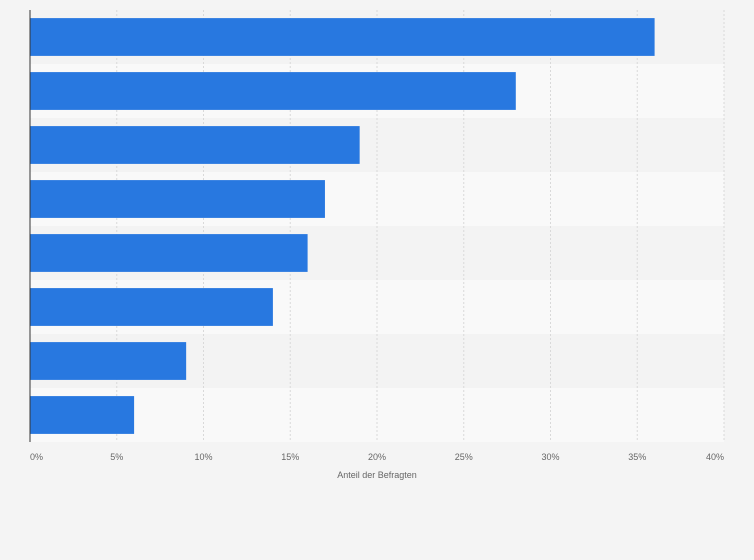  What do you see at coordinates (36, 457) in the screenshot?
I see `x-tick-label: 0%` at bounding box center [36, 457].